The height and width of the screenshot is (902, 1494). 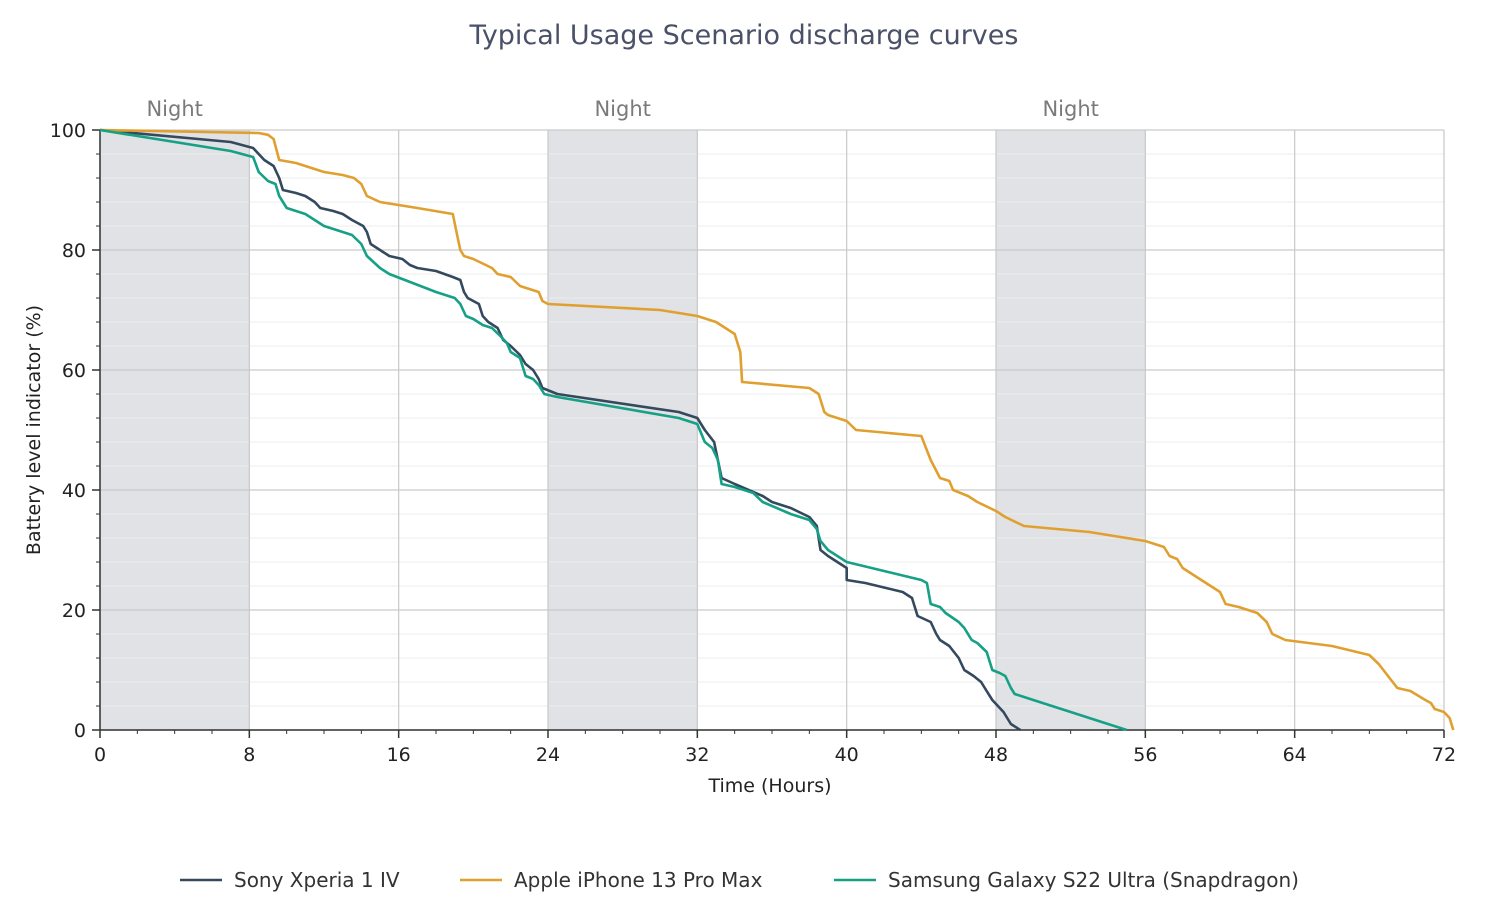 What do you see at coordinates (1093, 880) in the screenshot?
I see `legend-entry-label: Samsung Galaxy S22 Ultra (Snapdragon)` at bounding box center [1093, 880].